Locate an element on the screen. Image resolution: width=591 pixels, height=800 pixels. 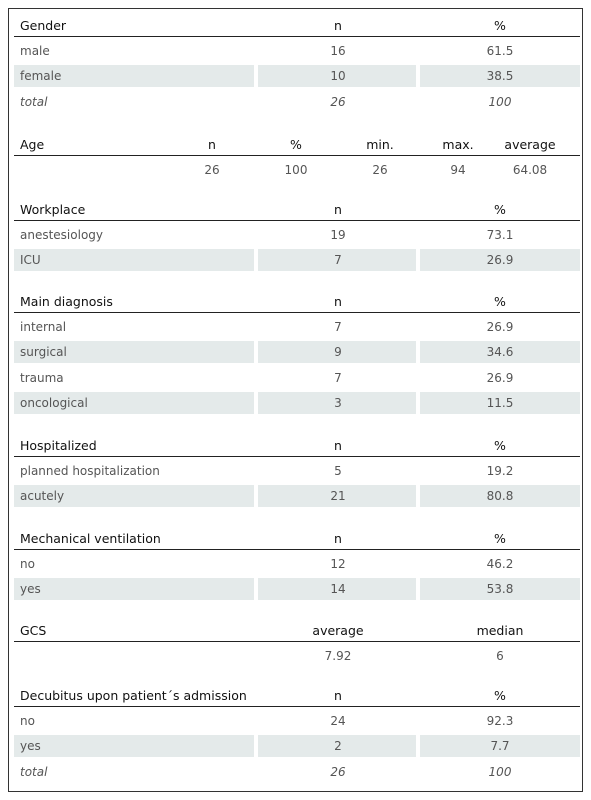
cell: 73.1 is located at coordinates (500, 234).